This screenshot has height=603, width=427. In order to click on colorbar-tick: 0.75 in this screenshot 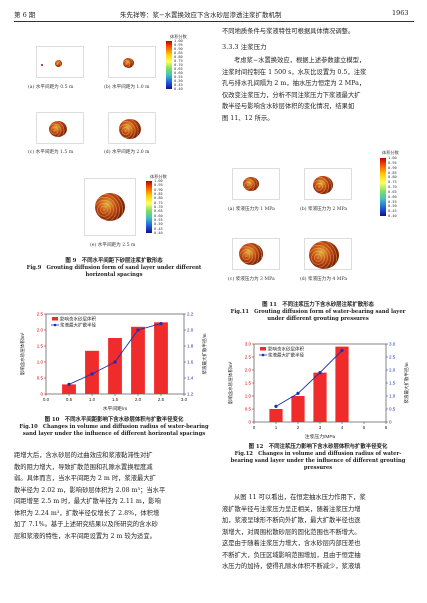, I will do `click(158, 202)`.